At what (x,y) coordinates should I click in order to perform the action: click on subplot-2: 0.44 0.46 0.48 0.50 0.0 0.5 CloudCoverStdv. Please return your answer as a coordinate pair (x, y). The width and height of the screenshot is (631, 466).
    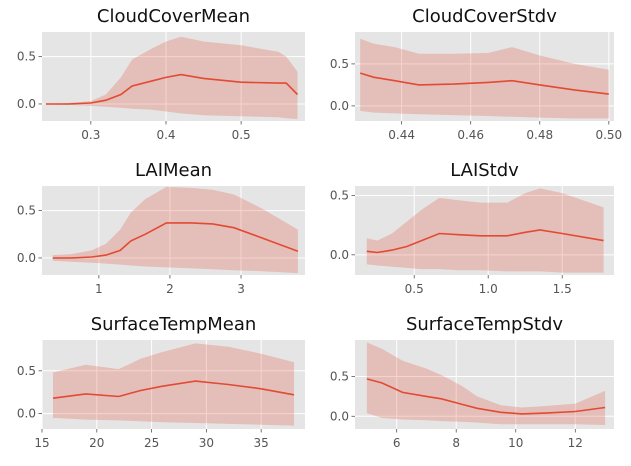
    Looking at the image, I should click on (476, 74).